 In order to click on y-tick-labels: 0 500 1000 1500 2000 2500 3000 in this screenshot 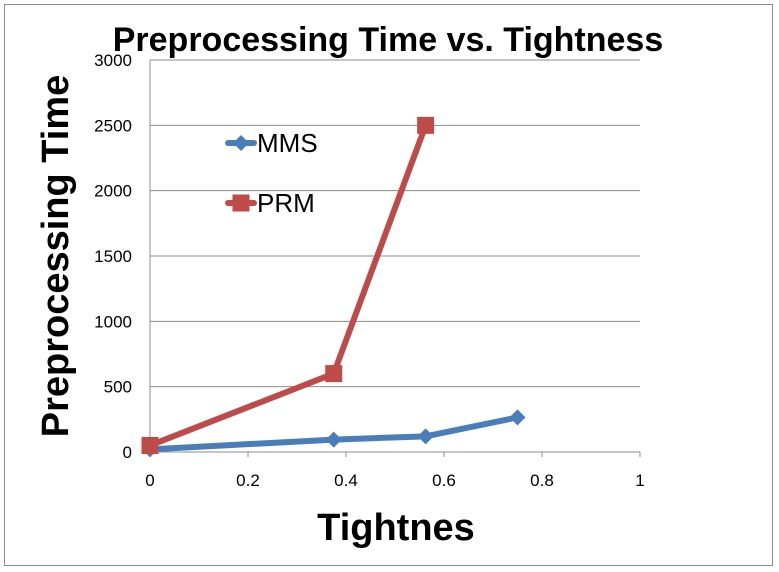, I will do `click(113, 256)`.